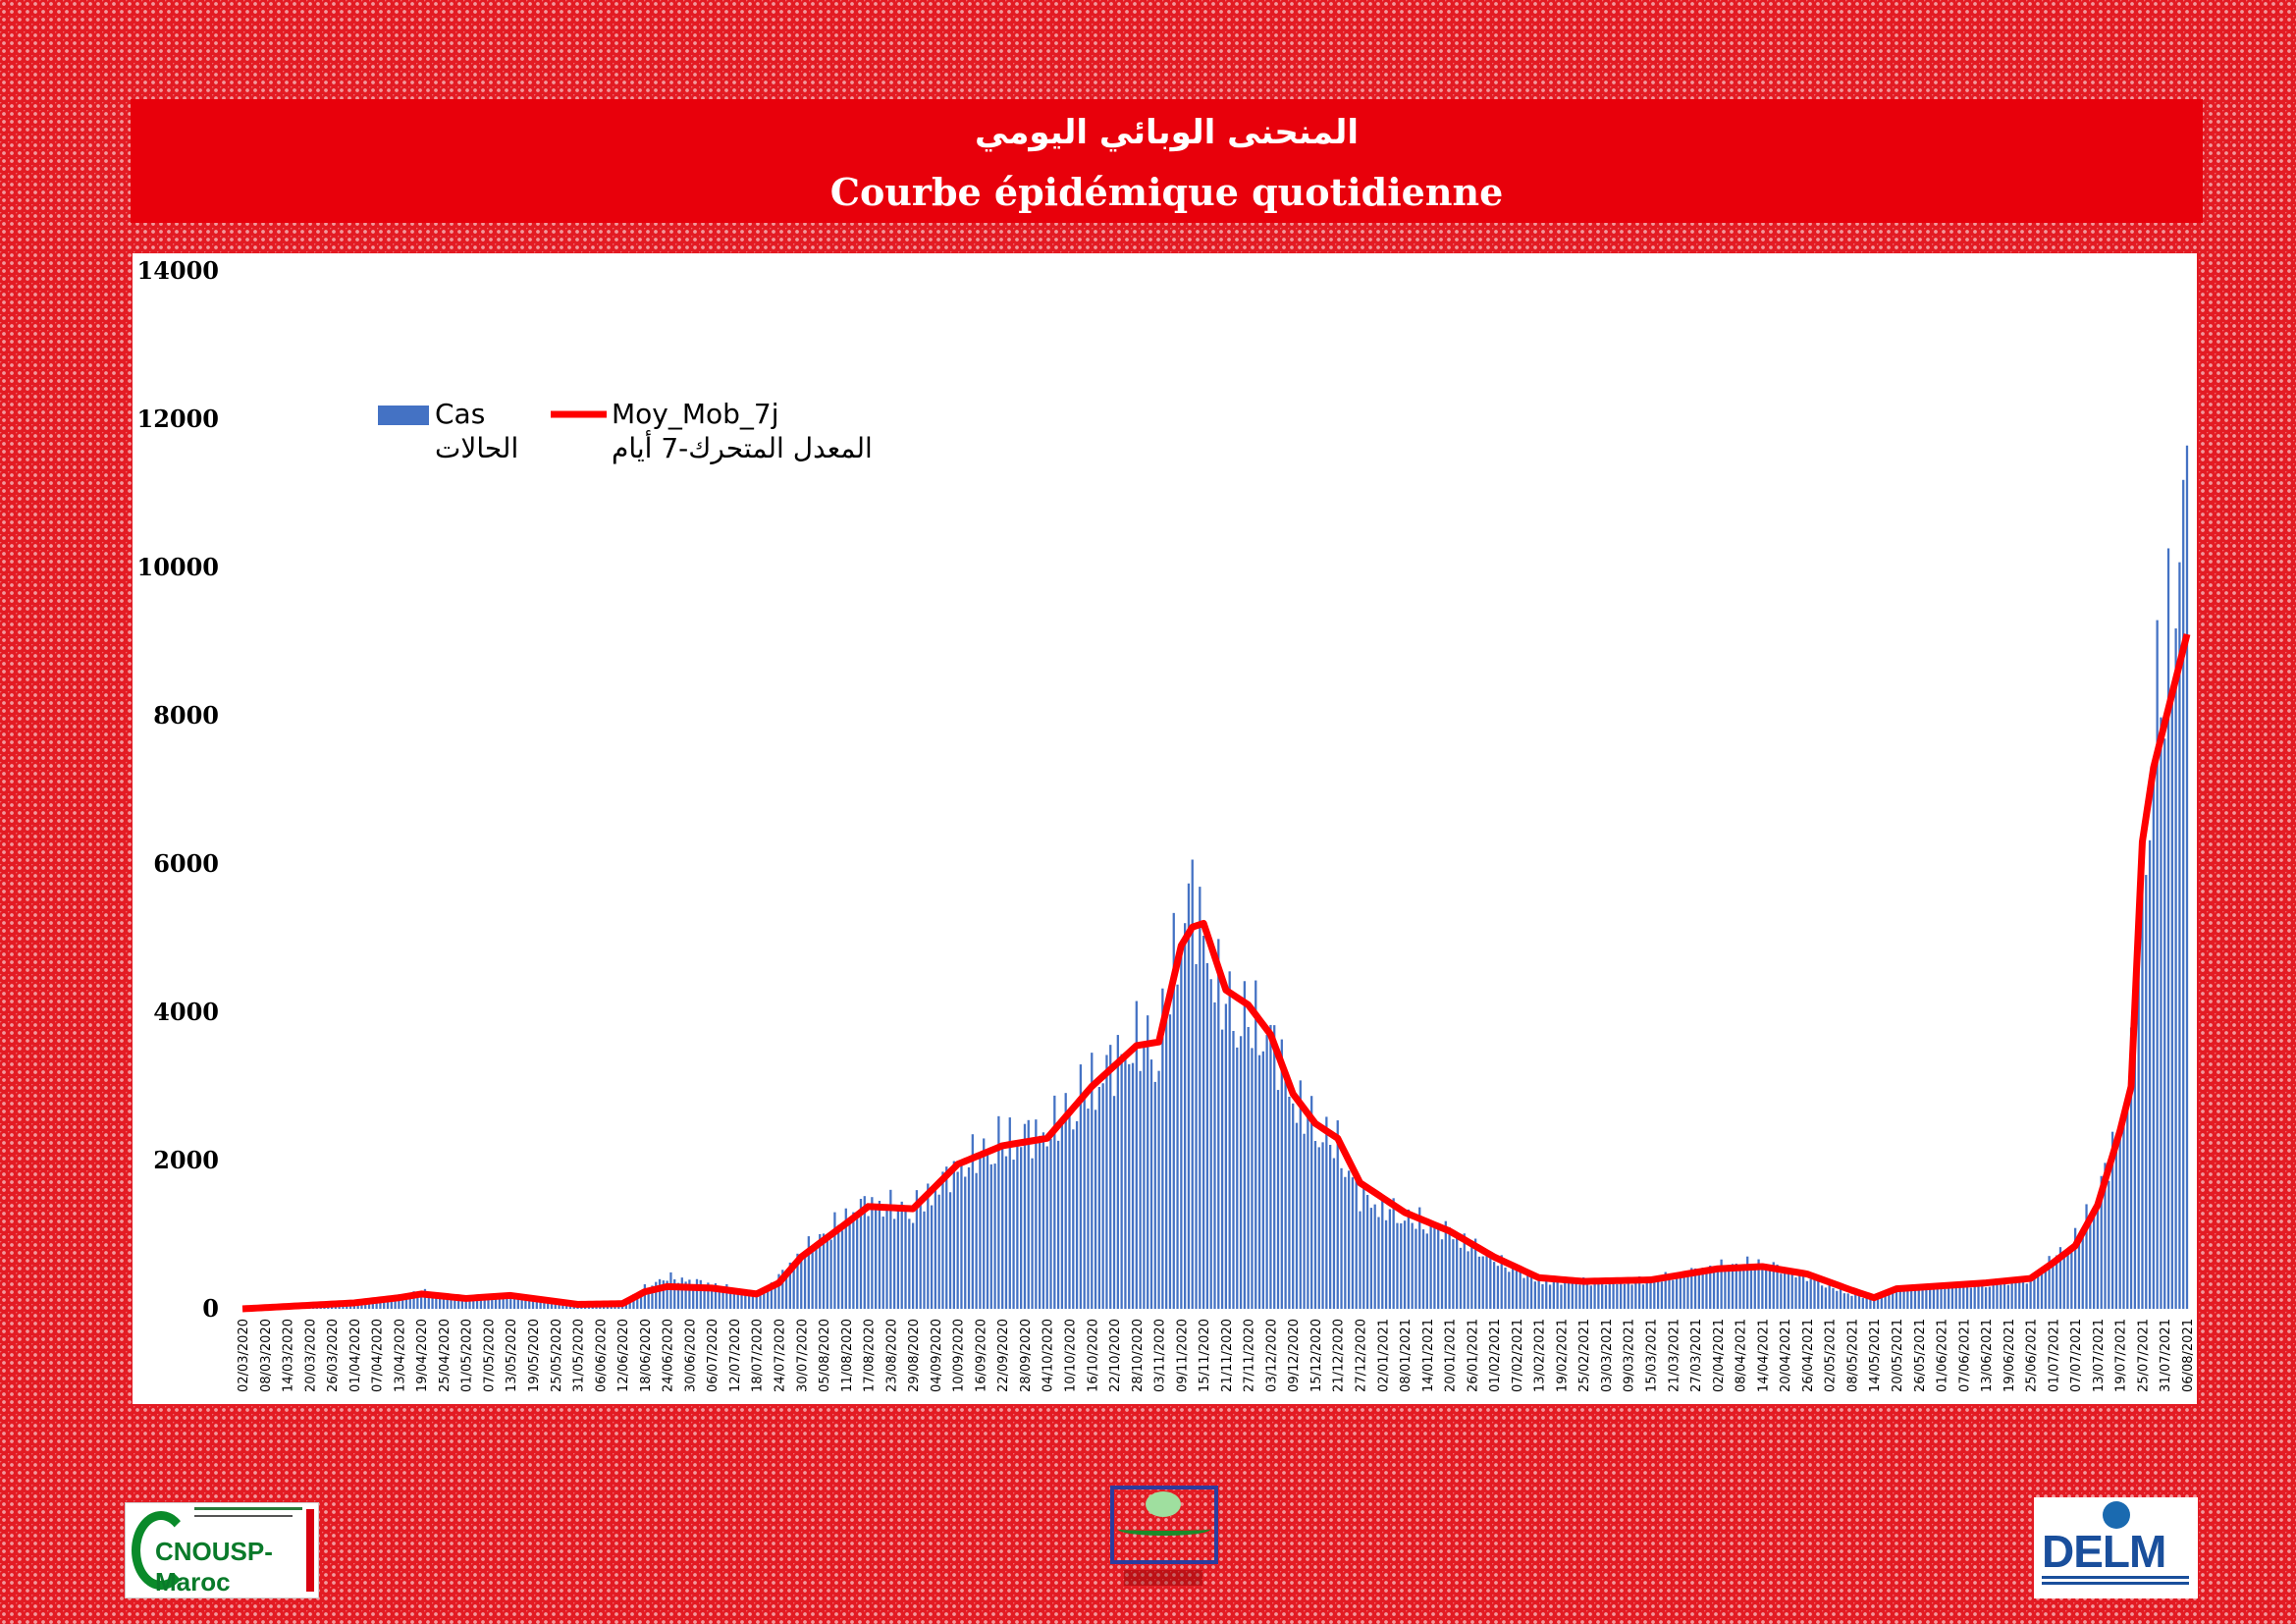 The width and height of the screenshot is (2296, 1624). Describe the element at coordinates (959, 1355) in the screenshot. I see `x-tick-label: 10/09/2020` at that location.